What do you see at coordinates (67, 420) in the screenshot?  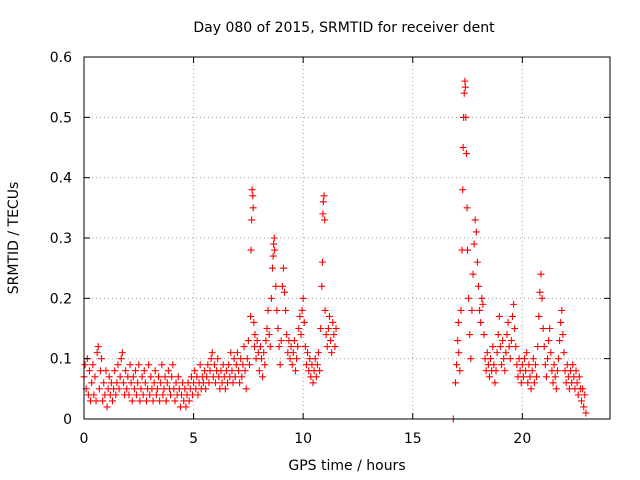 I see `y-tick-label: 0` at bounding box center [67, 420].